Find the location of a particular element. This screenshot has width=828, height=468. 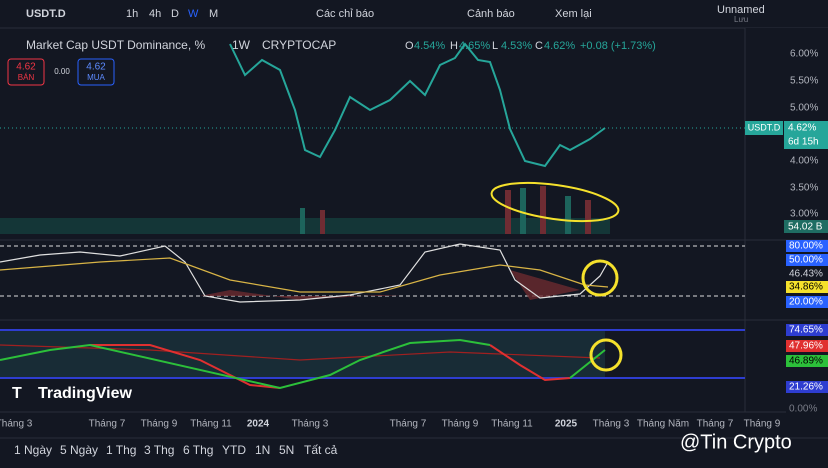

buy-button is located at coordinates (96, 72).